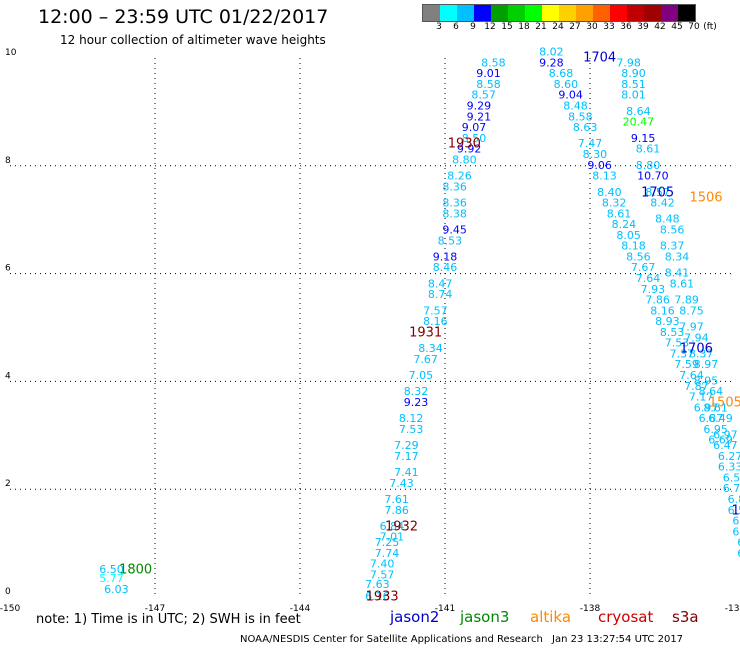 The height and width of the screenshot is (650, 740). Describe the element at coordinates (469, 149) in the screenshot. I see `wave-height-value: 9.92` at that location.